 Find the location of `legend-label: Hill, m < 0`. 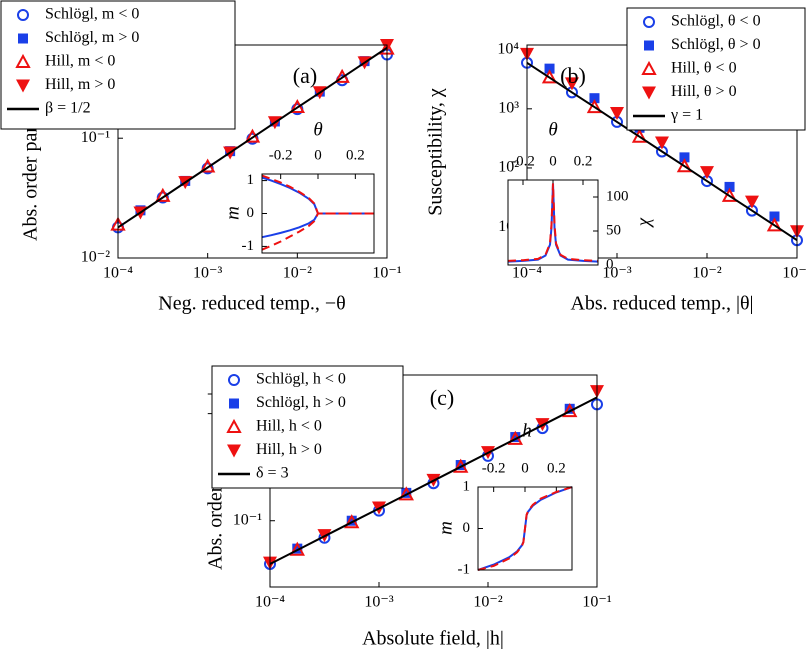

legend-label: Hill, m < 0 is located at coordinates (80, 61).